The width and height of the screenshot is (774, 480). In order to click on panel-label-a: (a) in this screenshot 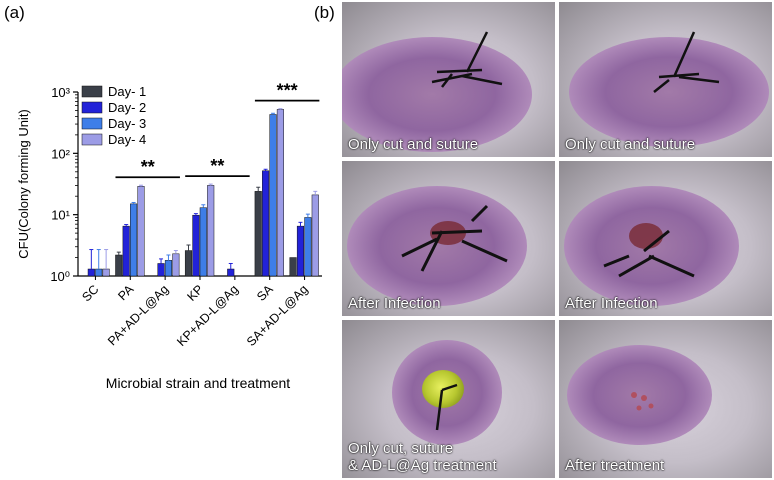, I will do `click(14, 12)`.